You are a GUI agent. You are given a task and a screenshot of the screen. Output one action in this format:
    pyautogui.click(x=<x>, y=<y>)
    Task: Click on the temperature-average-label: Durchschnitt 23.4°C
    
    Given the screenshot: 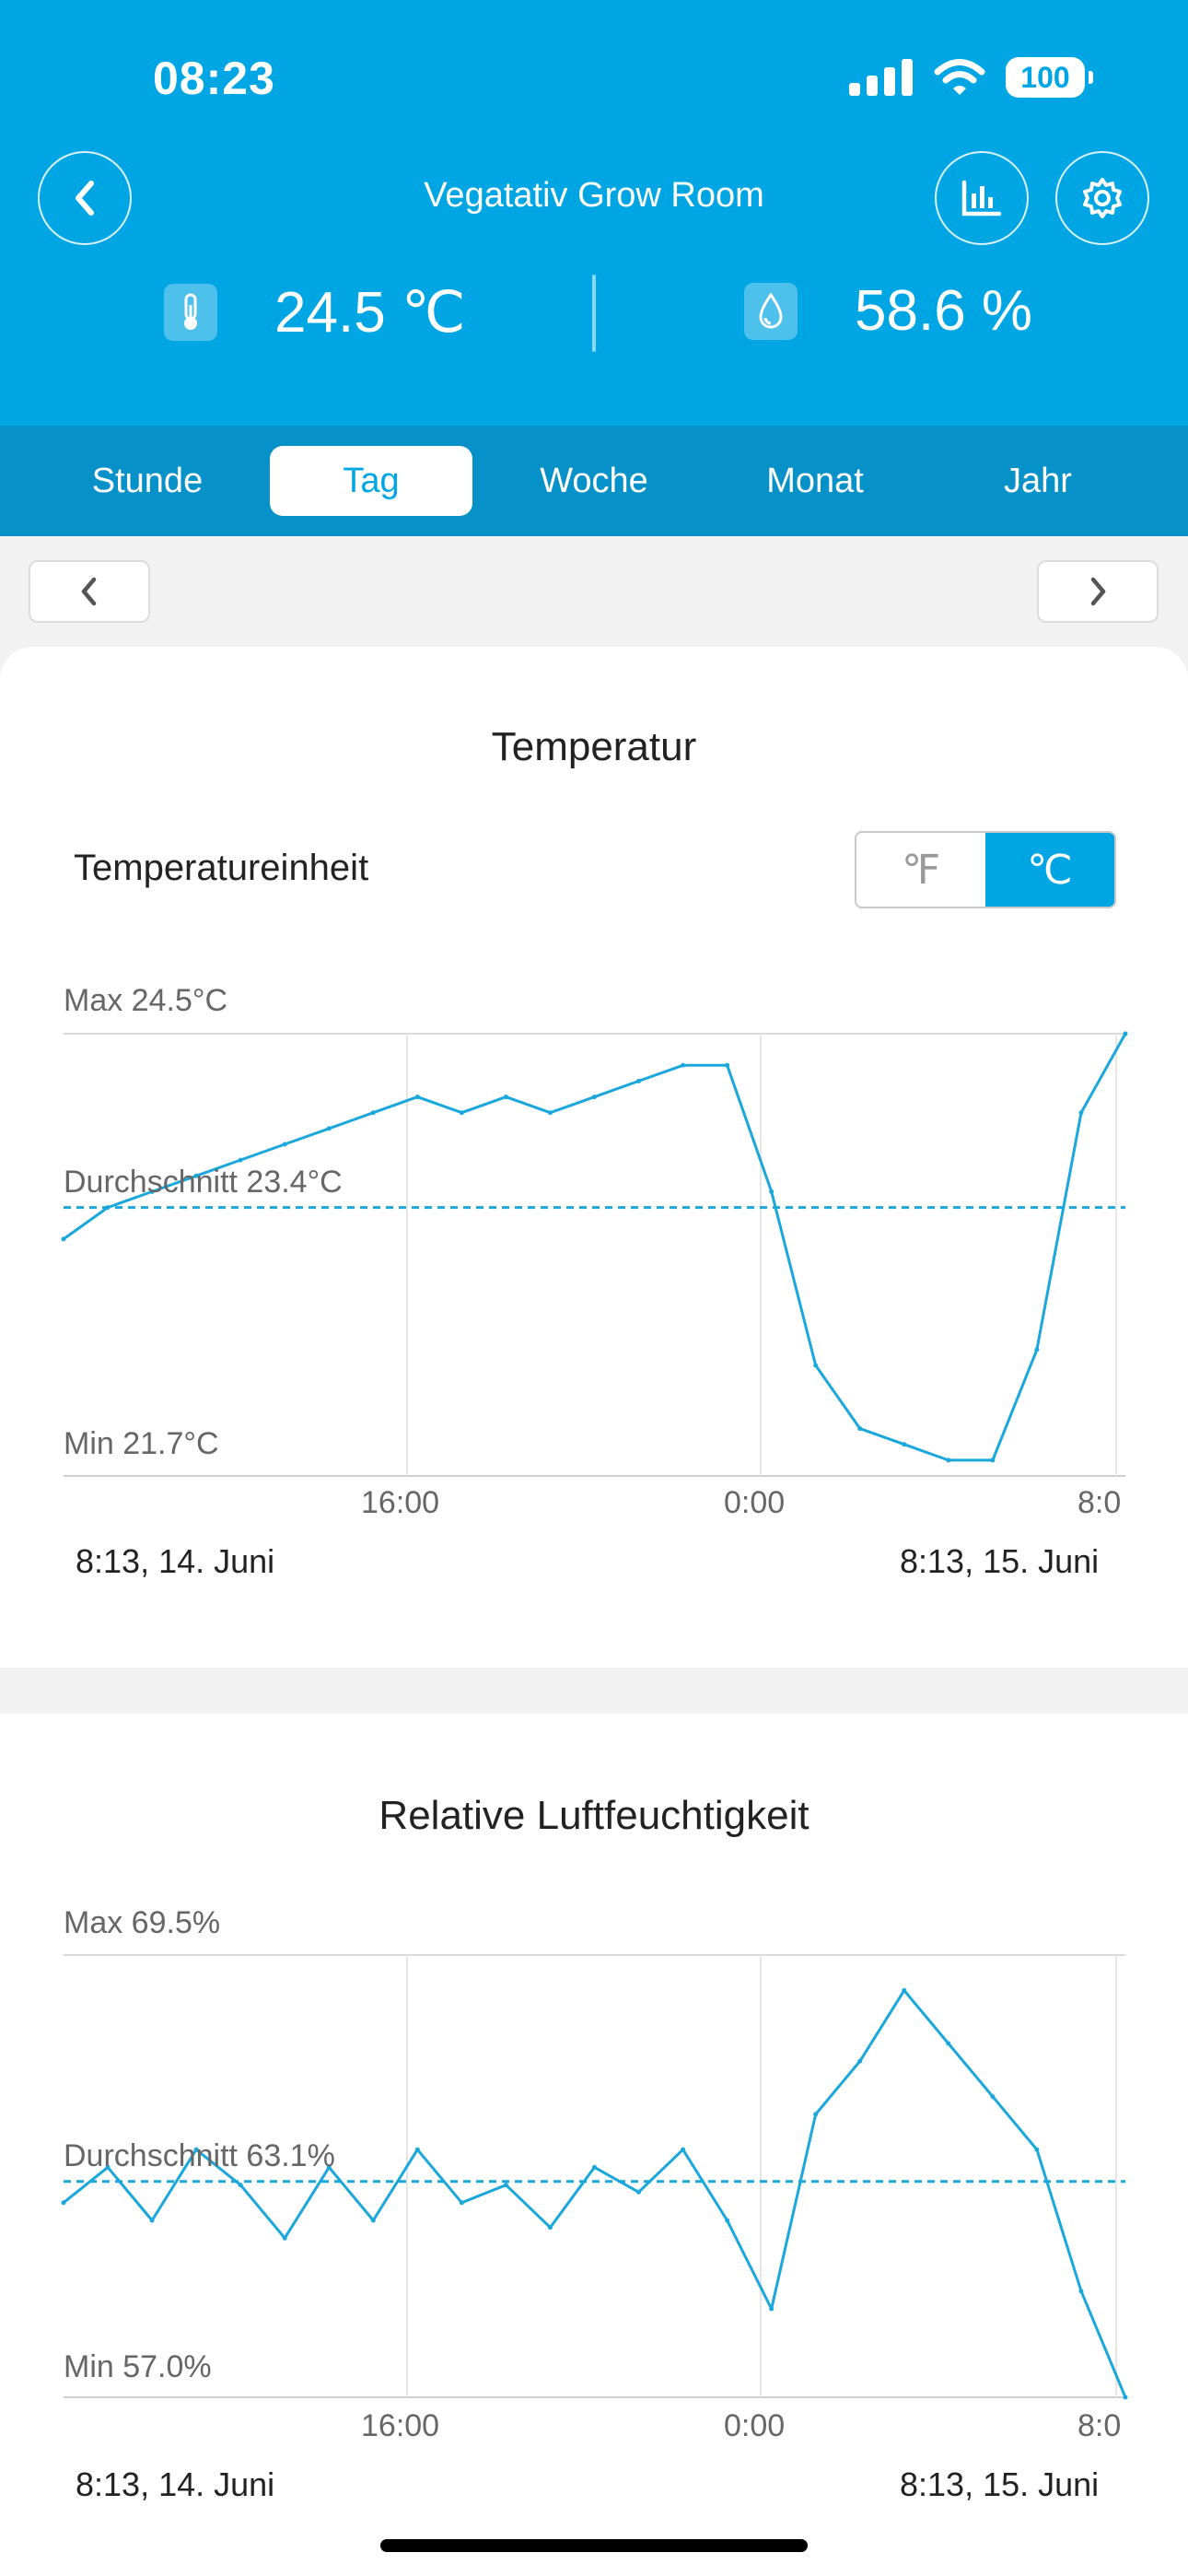 What is the action you would take?
    pyautogui.click(x=203, y=1182)
    